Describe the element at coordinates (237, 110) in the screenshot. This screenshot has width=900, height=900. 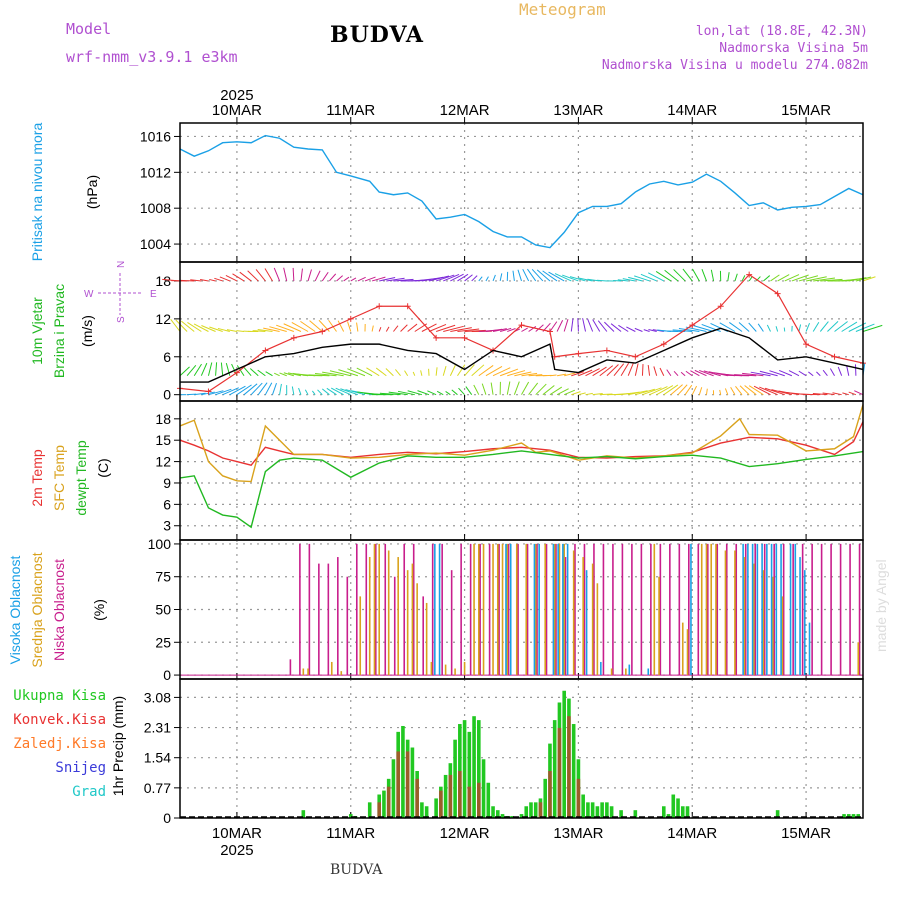
I see `top-xtick-label-0: 10MAR` at that location.